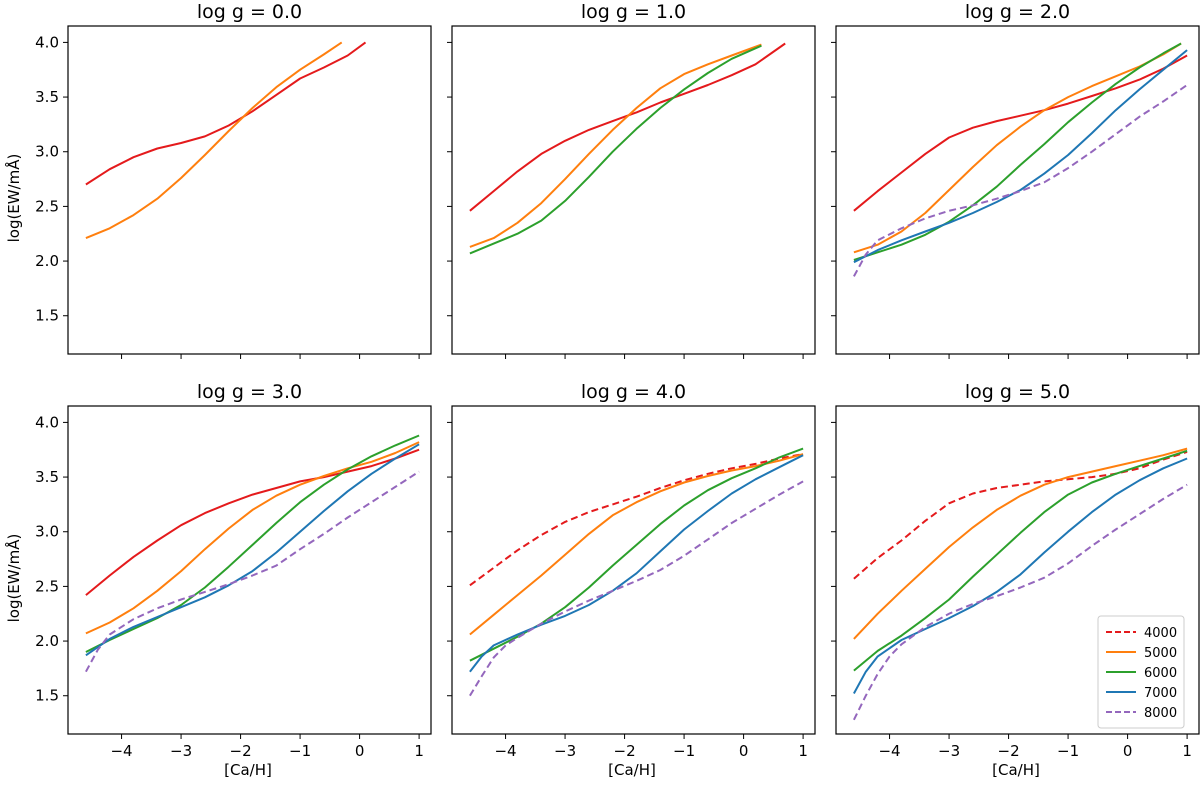  Describe the element at coordinates (1160, 713) in the screenshot. I see `legend-label-8000: 8000` at that location.